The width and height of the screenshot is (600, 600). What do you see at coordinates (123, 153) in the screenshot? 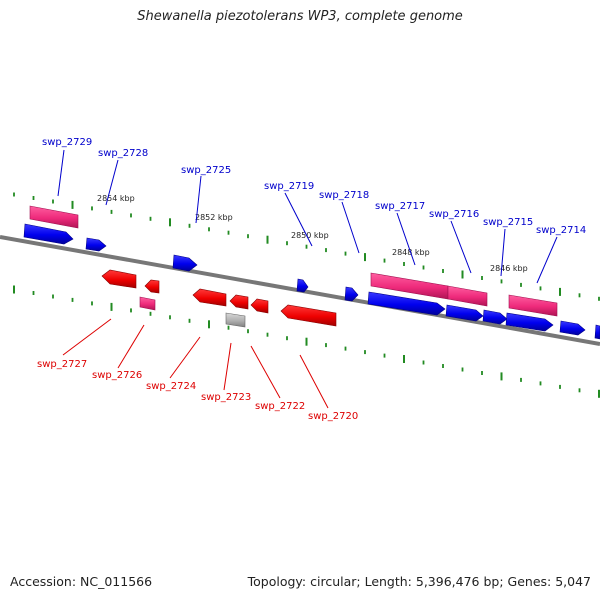
I see `gene-label-swp-2728: swp_2728` at bounding box center [123, 153].